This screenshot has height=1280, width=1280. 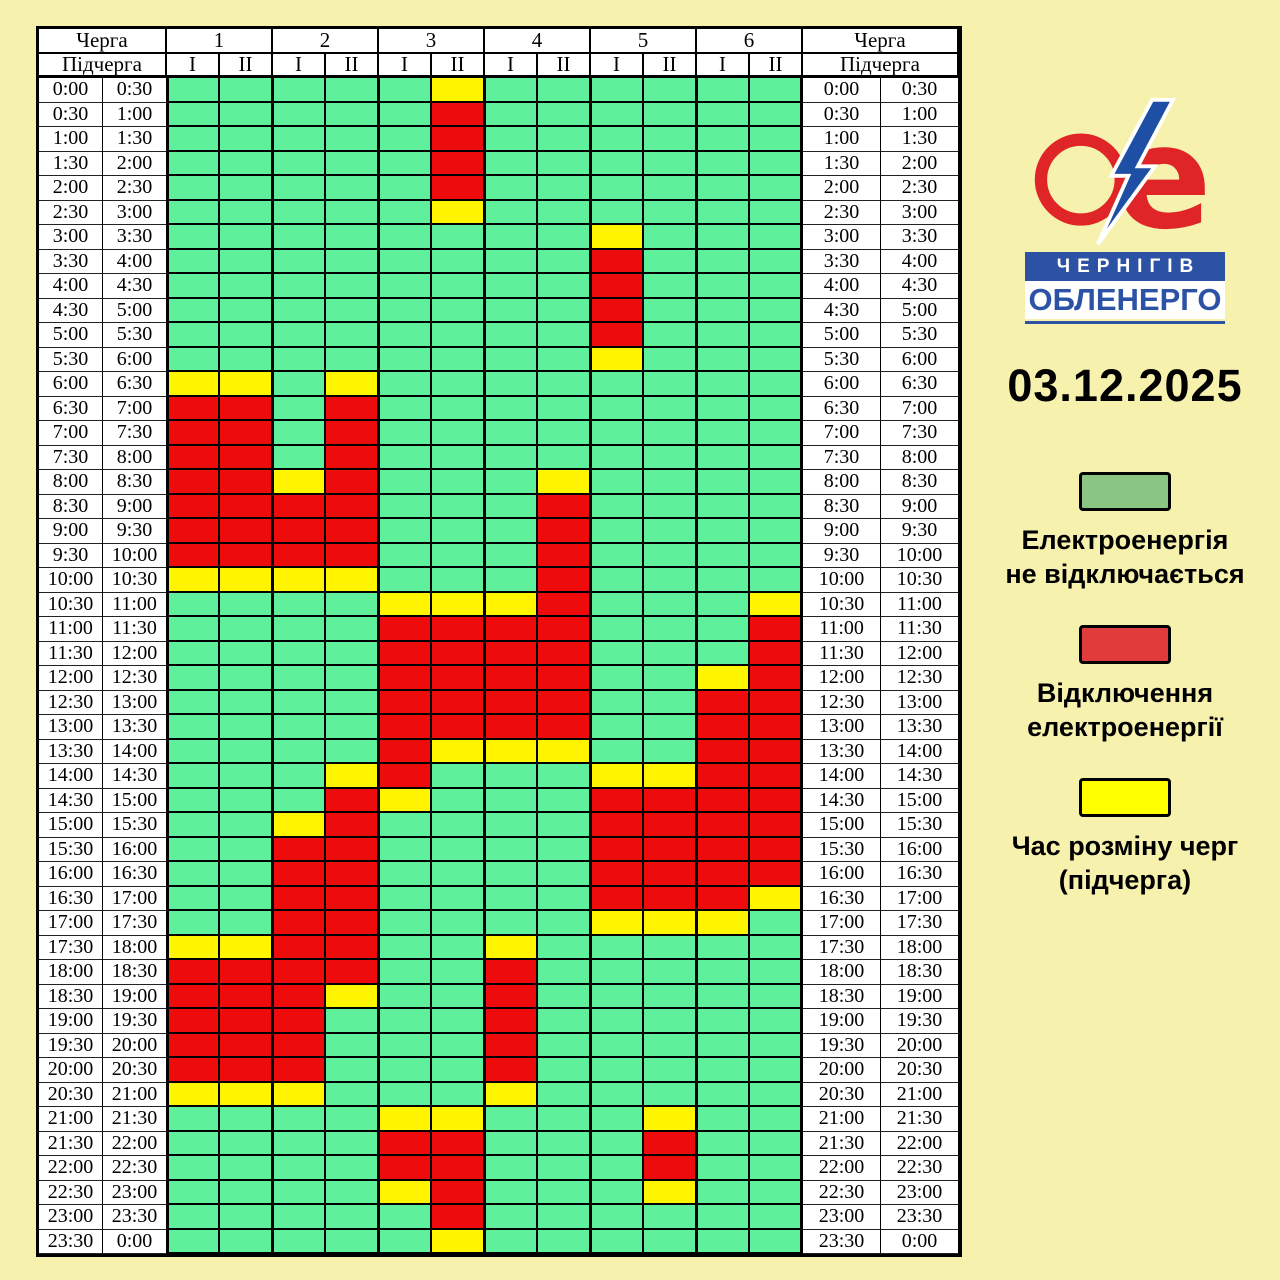 What do you see at coordinates (458, 384) in the screenshot?
I see `schedule-cell-3-II-6:00` at bounding box center [458, 384].